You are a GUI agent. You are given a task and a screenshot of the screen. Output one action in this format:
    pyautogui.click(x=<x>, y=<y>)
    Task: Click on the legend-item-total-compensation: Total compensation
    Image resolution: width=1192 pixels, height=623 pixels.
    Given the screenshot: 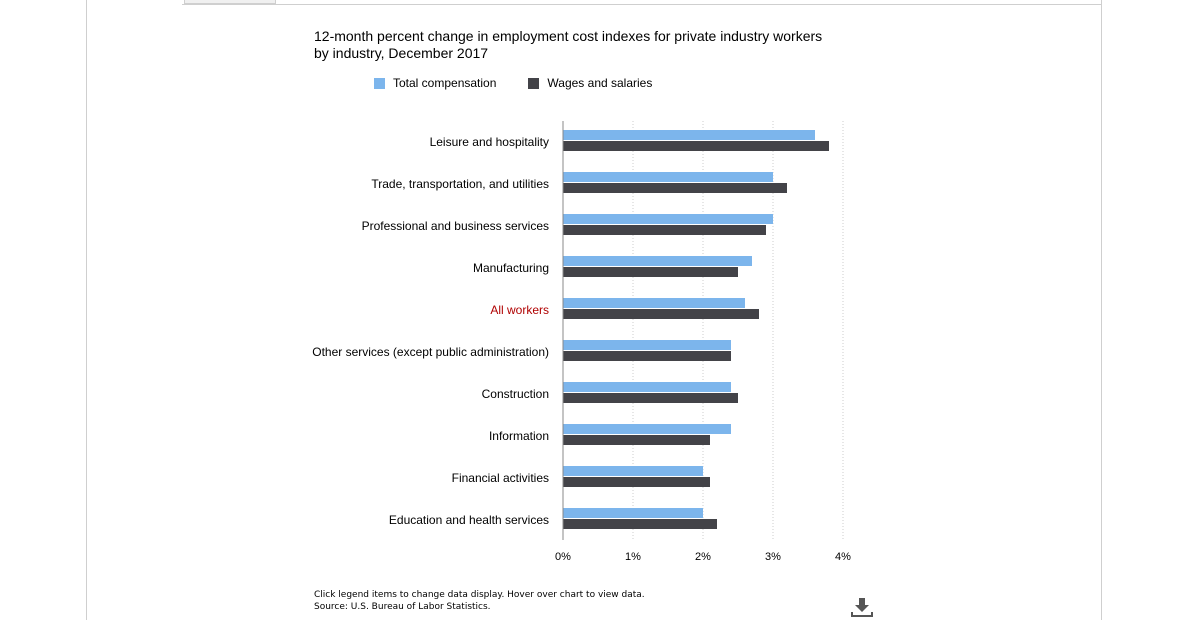 What is the action you would take?
    pyautogui.click(x=435, y=83)
    